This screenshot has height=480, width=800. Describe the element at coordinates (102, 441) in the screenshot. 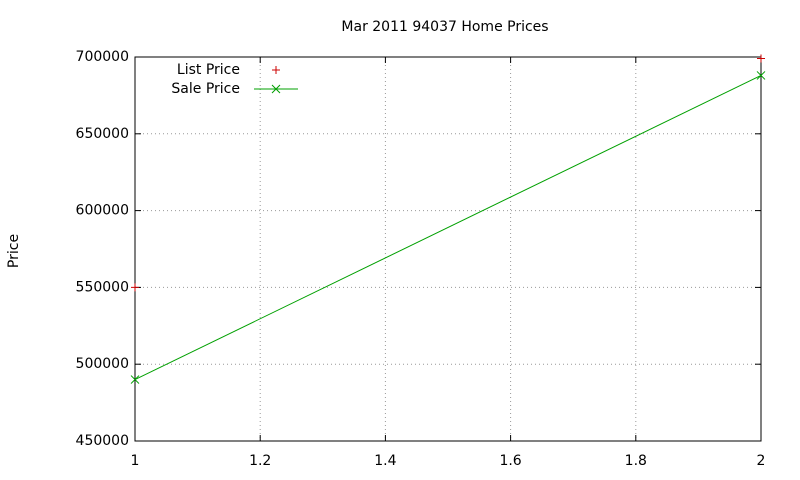

I see `y-tick-label: 450000` at that location.